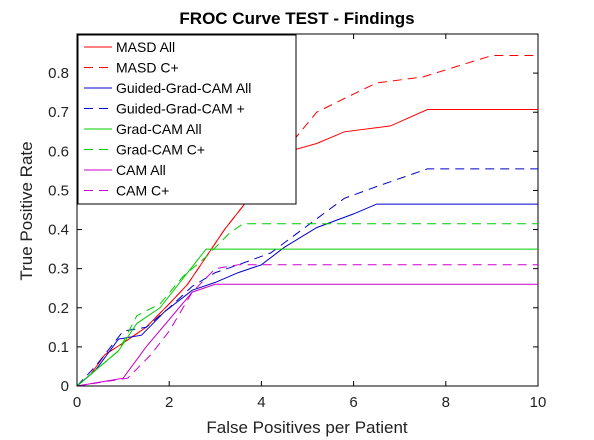 The width and height of the screenshot is (594, 440). I want to click on y-tick-label: 0.3, so click(58, 269).